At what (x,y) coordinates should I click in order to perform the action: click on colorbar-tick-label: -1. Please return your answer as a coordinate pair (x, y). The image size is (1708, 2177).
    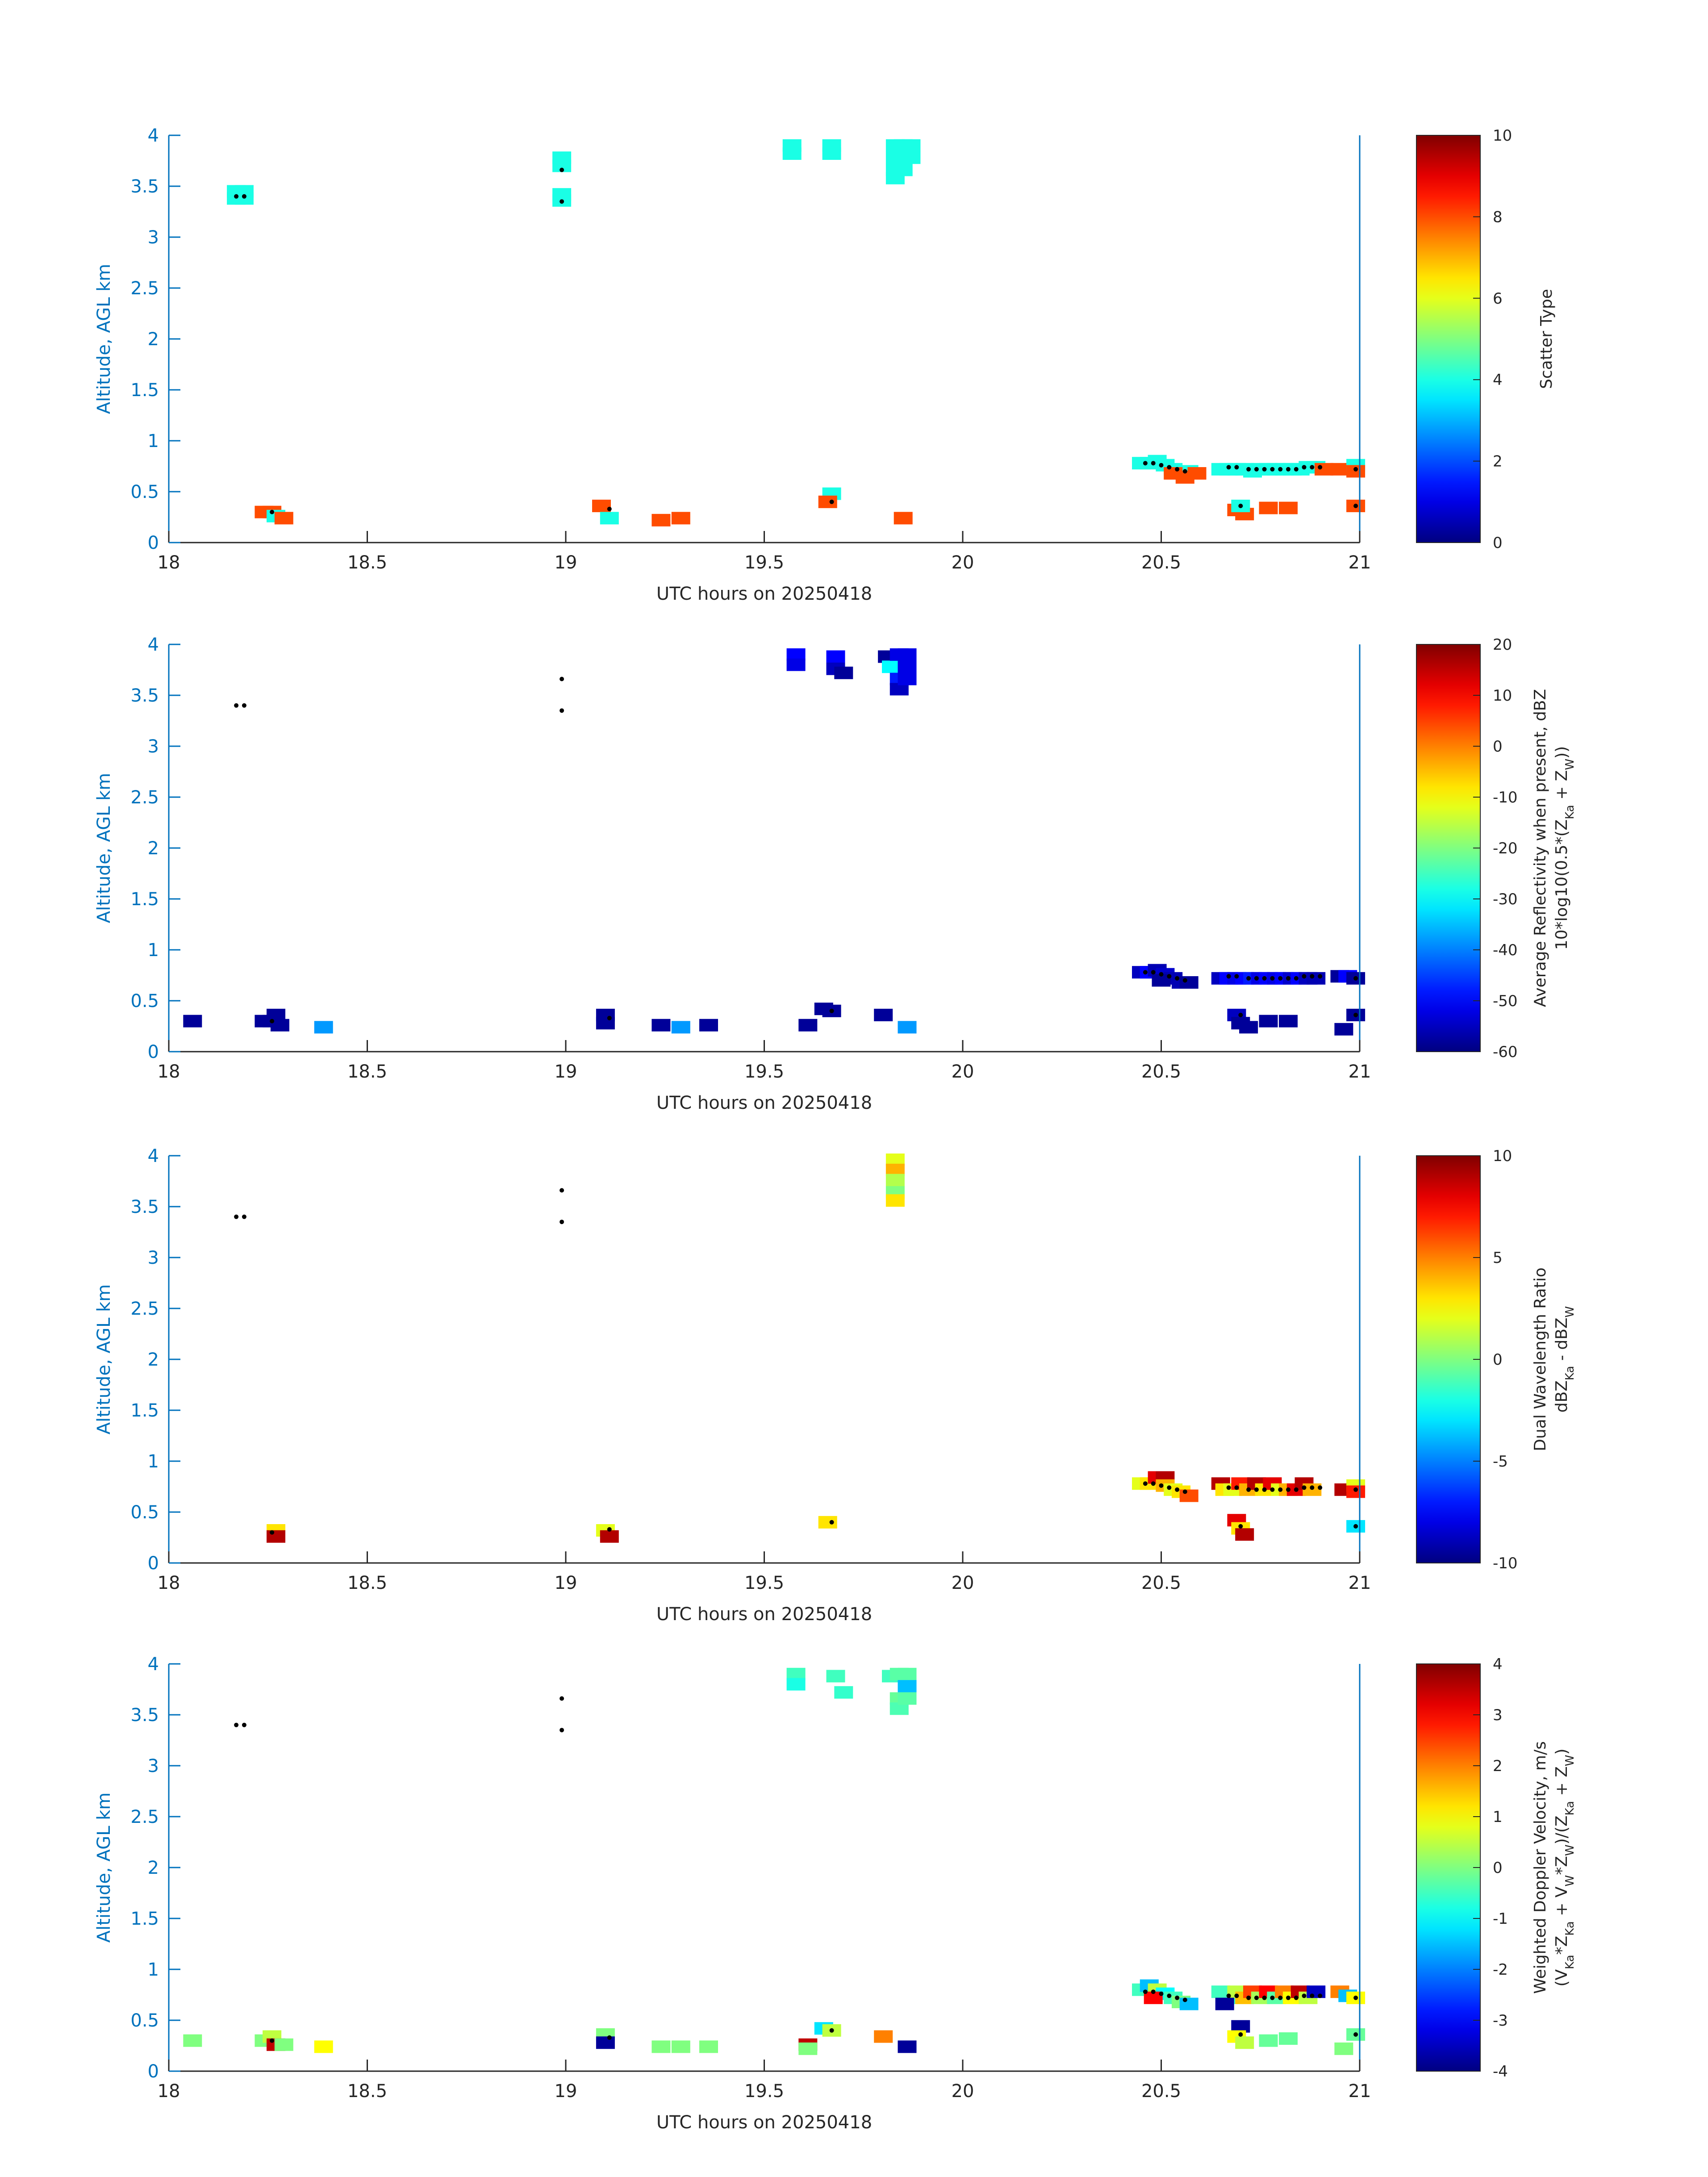
    Looking at the image, I should click on (1500, 1919).